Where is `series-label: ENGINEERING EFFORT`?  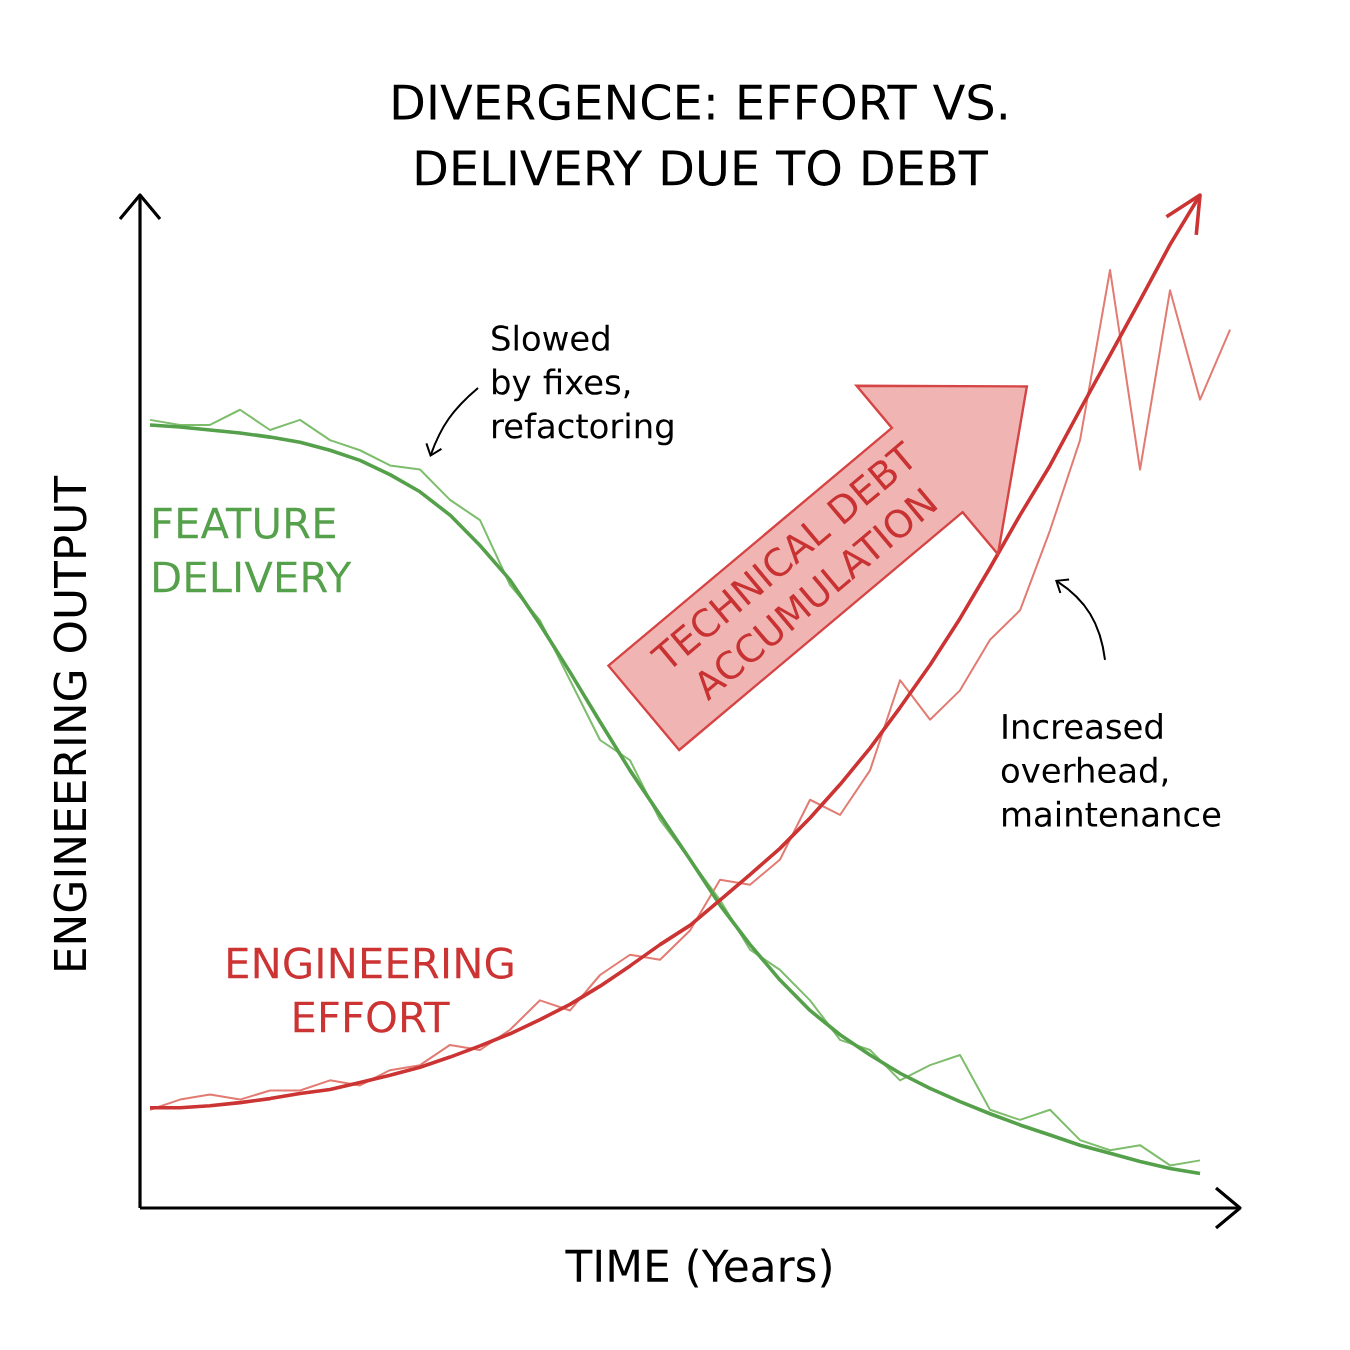 series-label: ENGINEERING EFFORT is located at coordinates (370, 990).